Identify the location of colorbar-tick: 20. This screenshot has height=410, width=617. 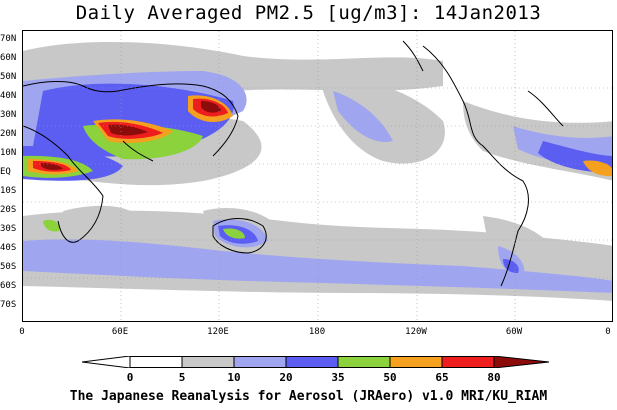
(286, 377).